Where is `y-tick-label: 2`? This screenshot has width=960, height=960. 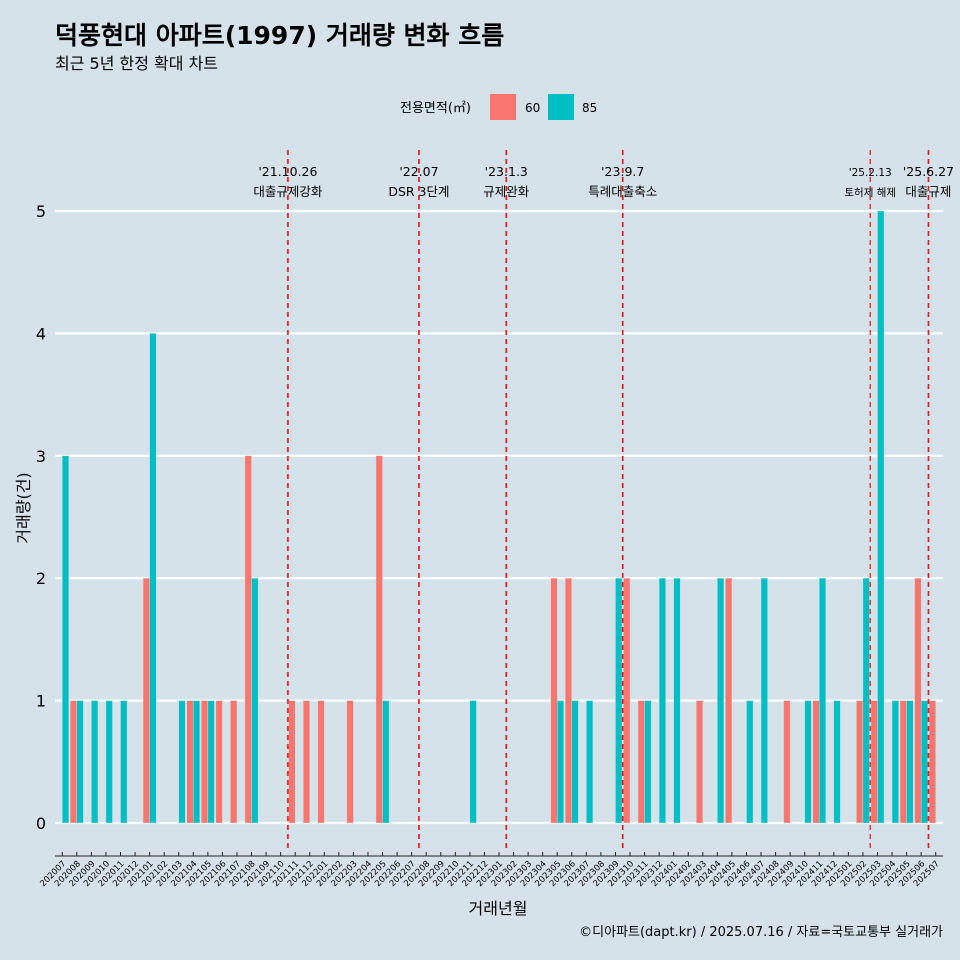 y-tick-label: 2 is located at coordinates (41, 578).